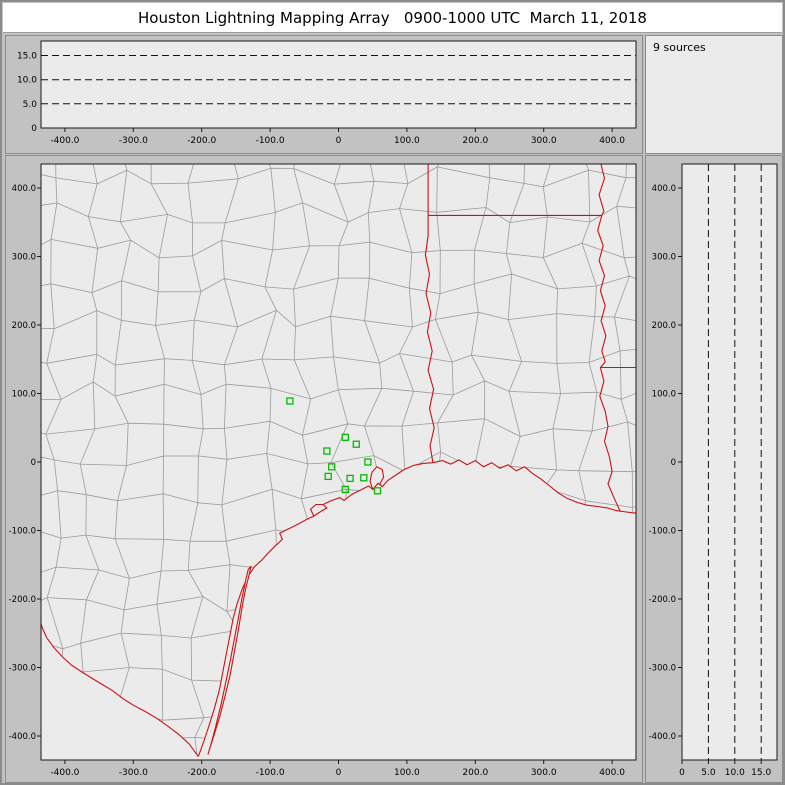 Image resolution: width=785 pixels, height=785 pixels. What do you see at coordinates (22, 737) in the screenshot?
I see `map-y-tick-label: -400.0` at bounding box center [22, 737].